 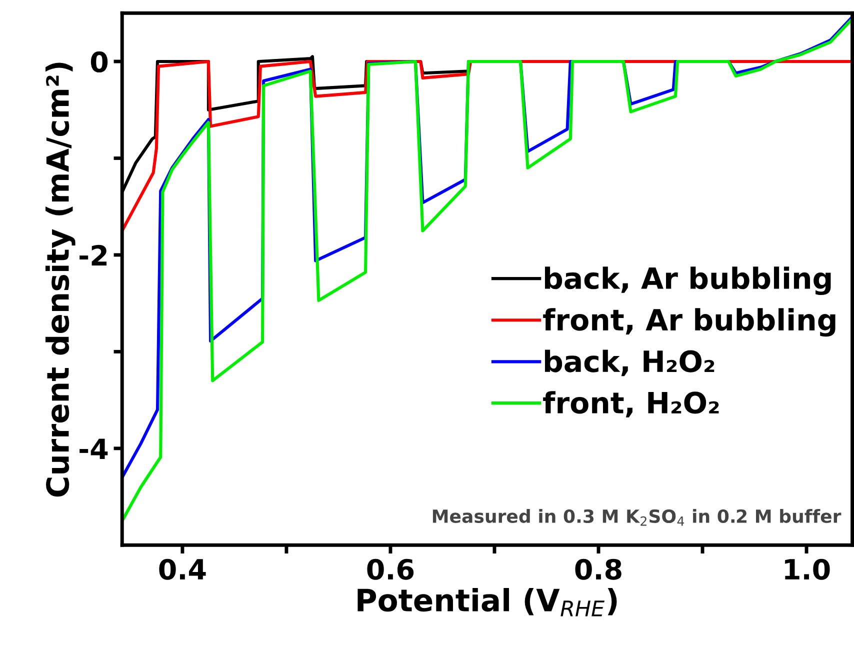 I want to click on y-tick-label: 0, so click(x=99, y=61).